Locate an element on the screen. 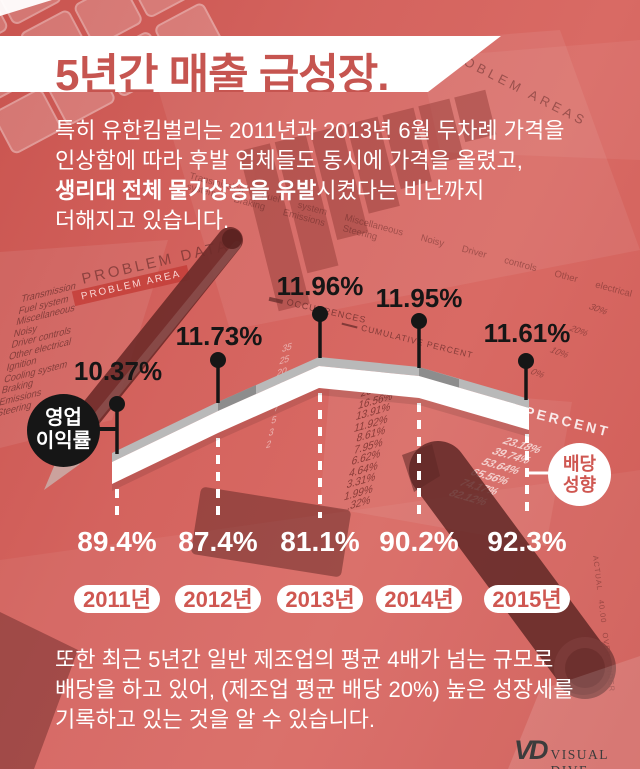  data-dot-2013 is located at coordinates (320, 314).